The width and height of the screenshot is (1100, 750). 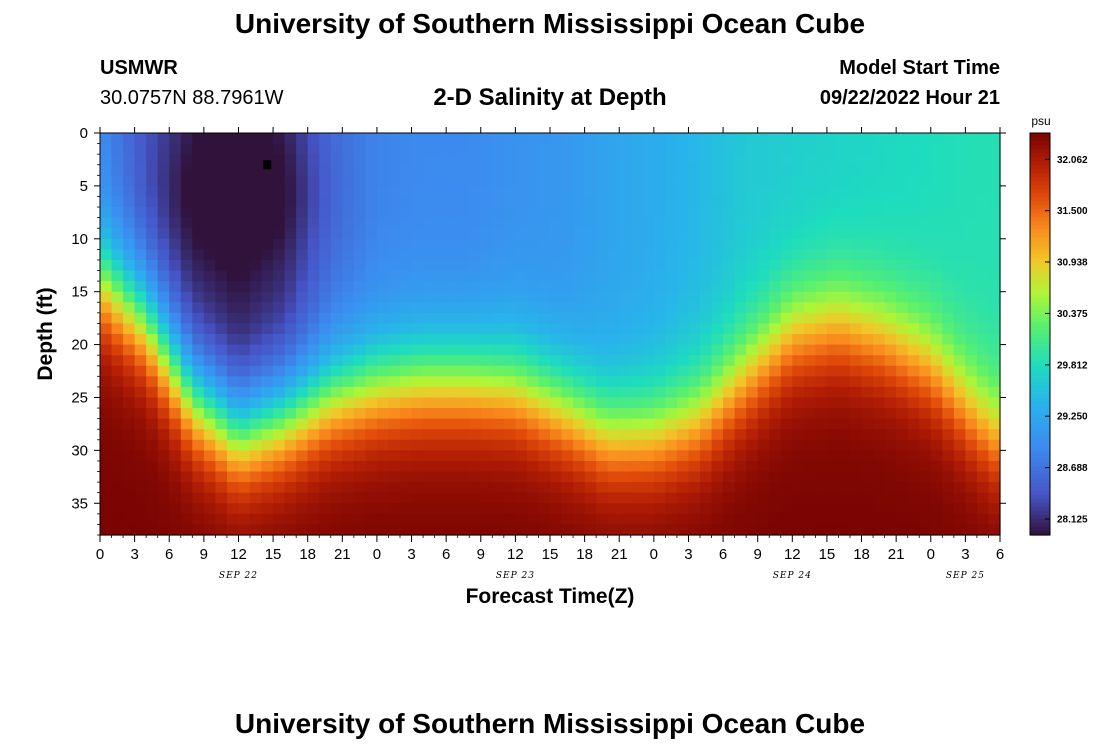 What do you see at coordinates (515, 554) in the screenshot?
I see `x-tick-label: 12` at bounding box center [515, 554].